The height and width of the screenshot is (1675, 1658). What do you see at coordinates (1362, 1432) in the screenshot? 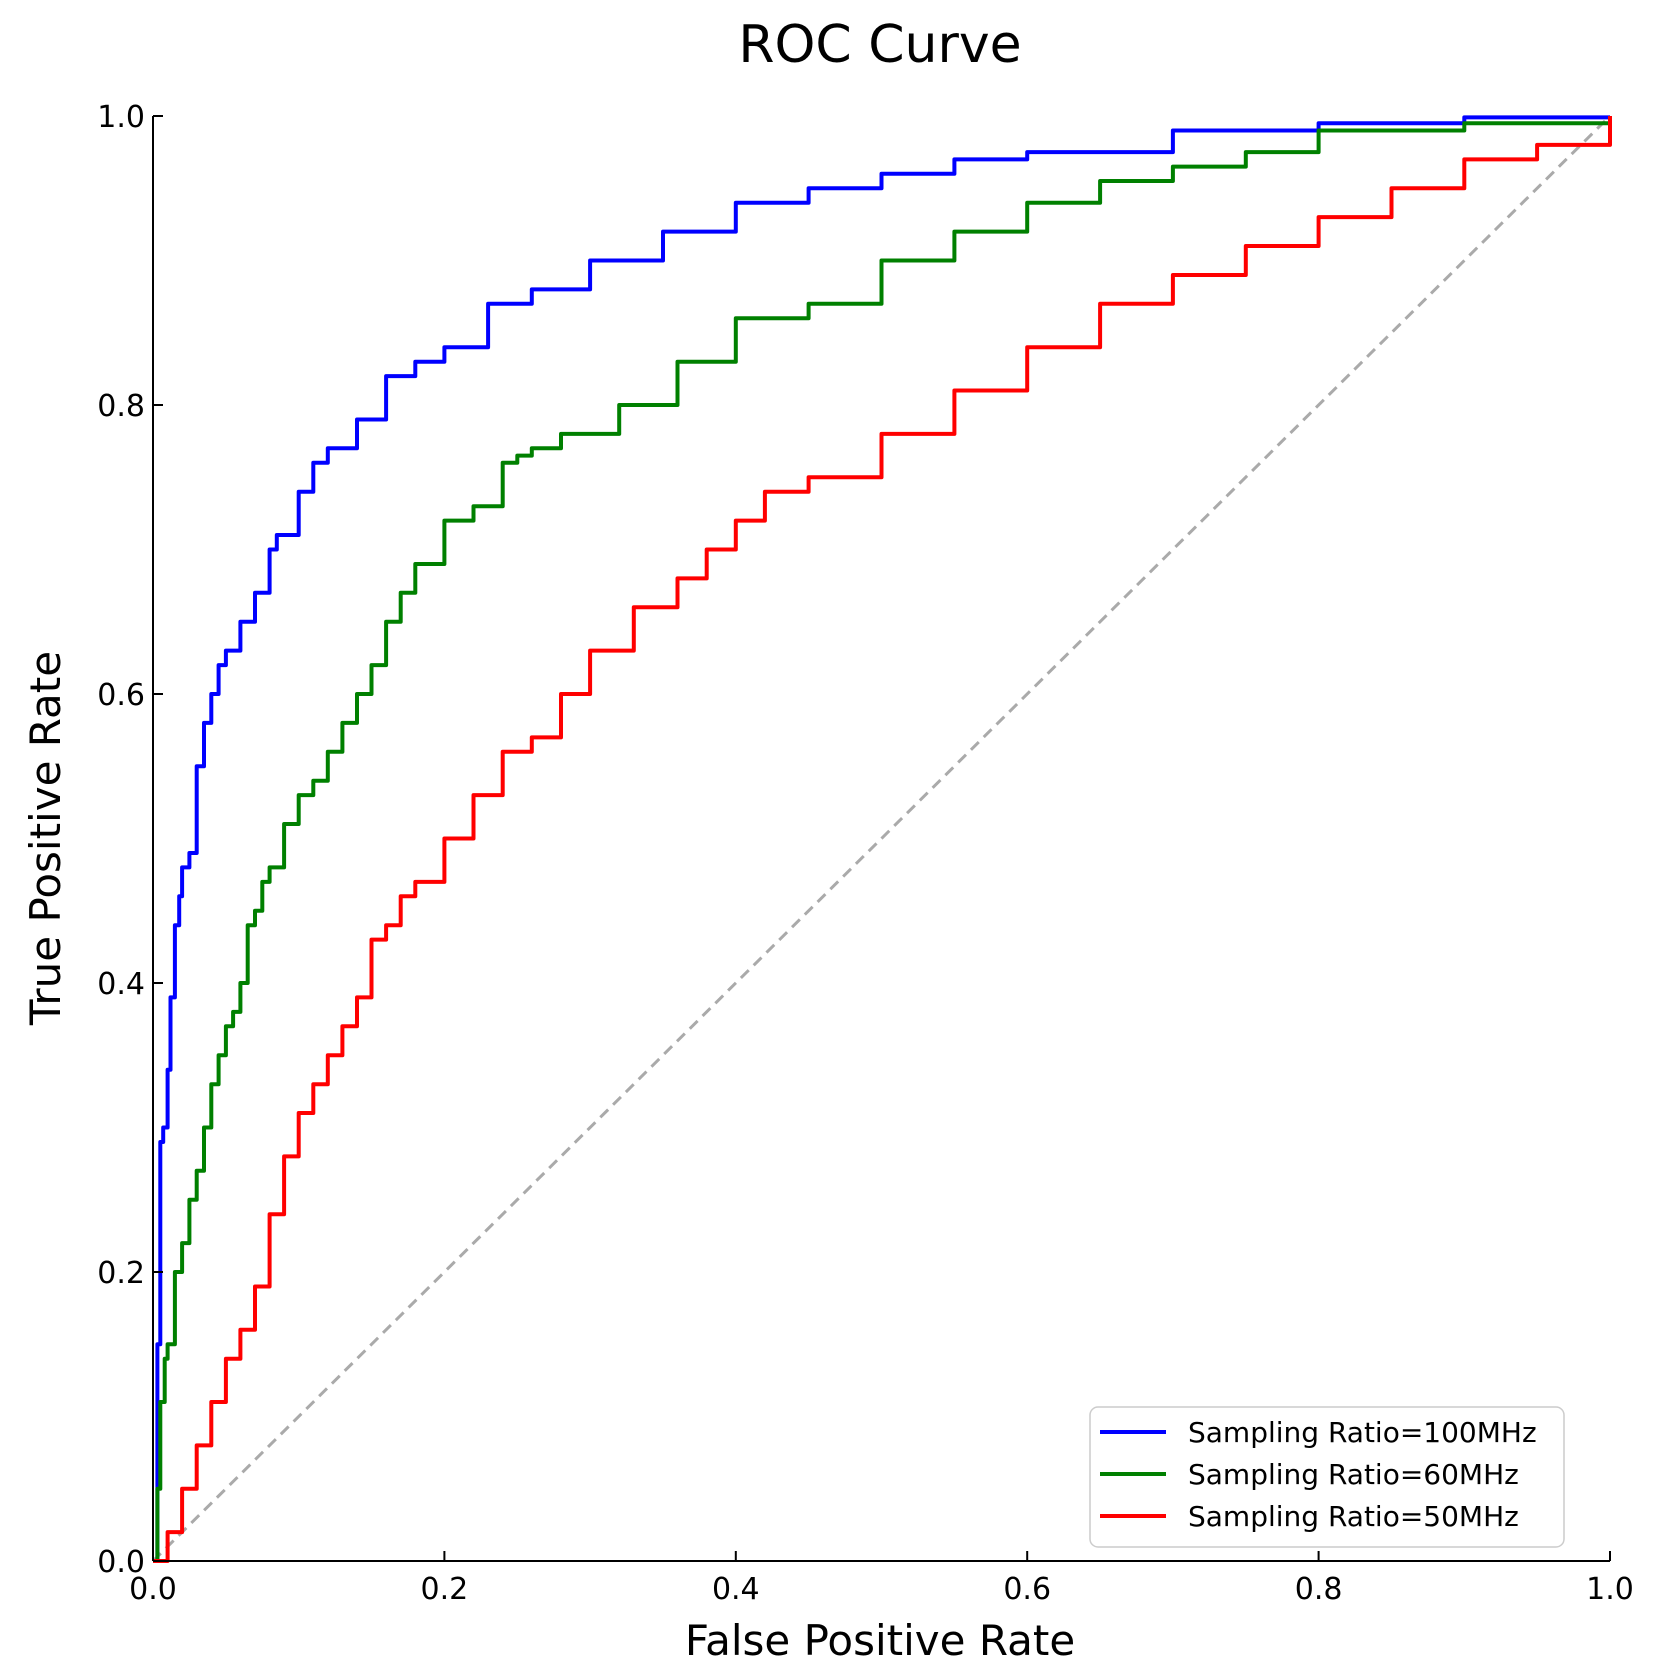
I see `legend-label-100mhz: Sampling Ratio=100MHz` at bounding box center [1362, 1432].